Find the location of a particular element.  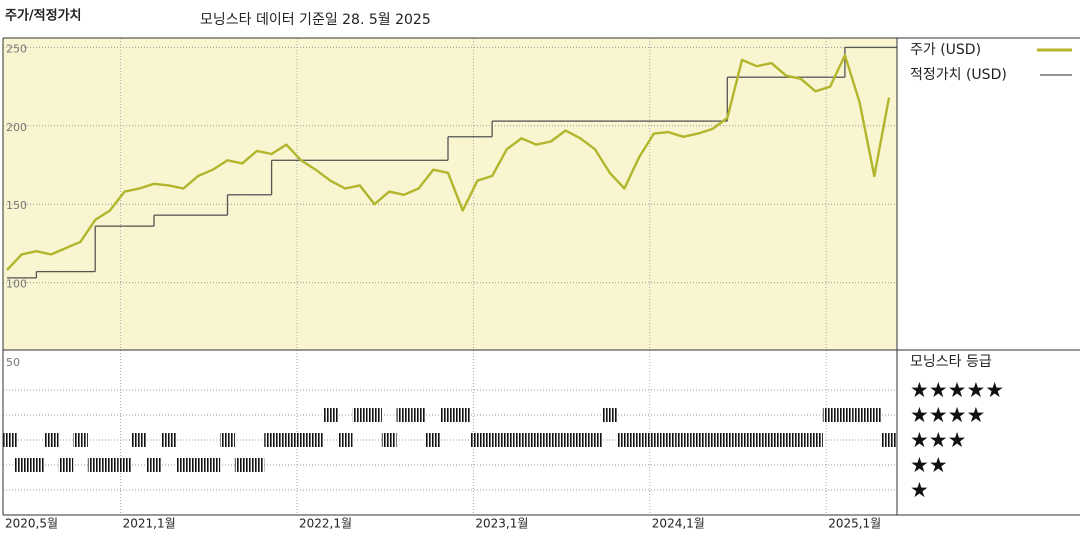

y-tick-label: 250 is located at coordinates (16, 48).